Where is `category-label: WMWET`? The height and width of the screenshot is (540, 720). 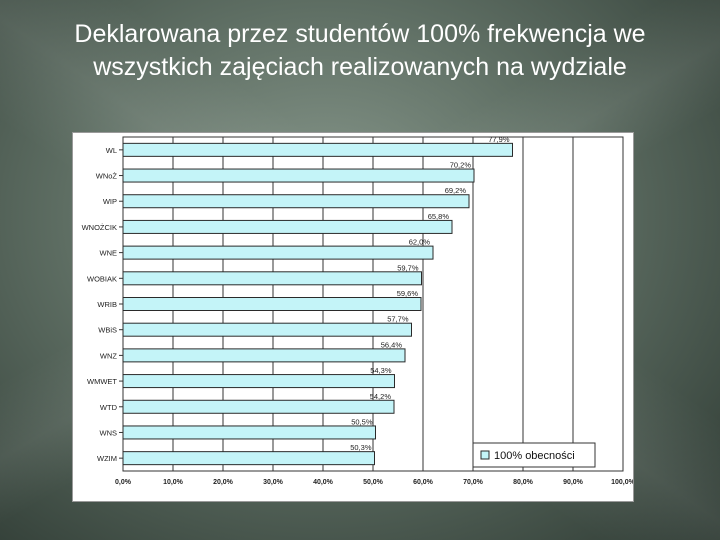
category-label: WMWET is located at coordinates (102, 381).